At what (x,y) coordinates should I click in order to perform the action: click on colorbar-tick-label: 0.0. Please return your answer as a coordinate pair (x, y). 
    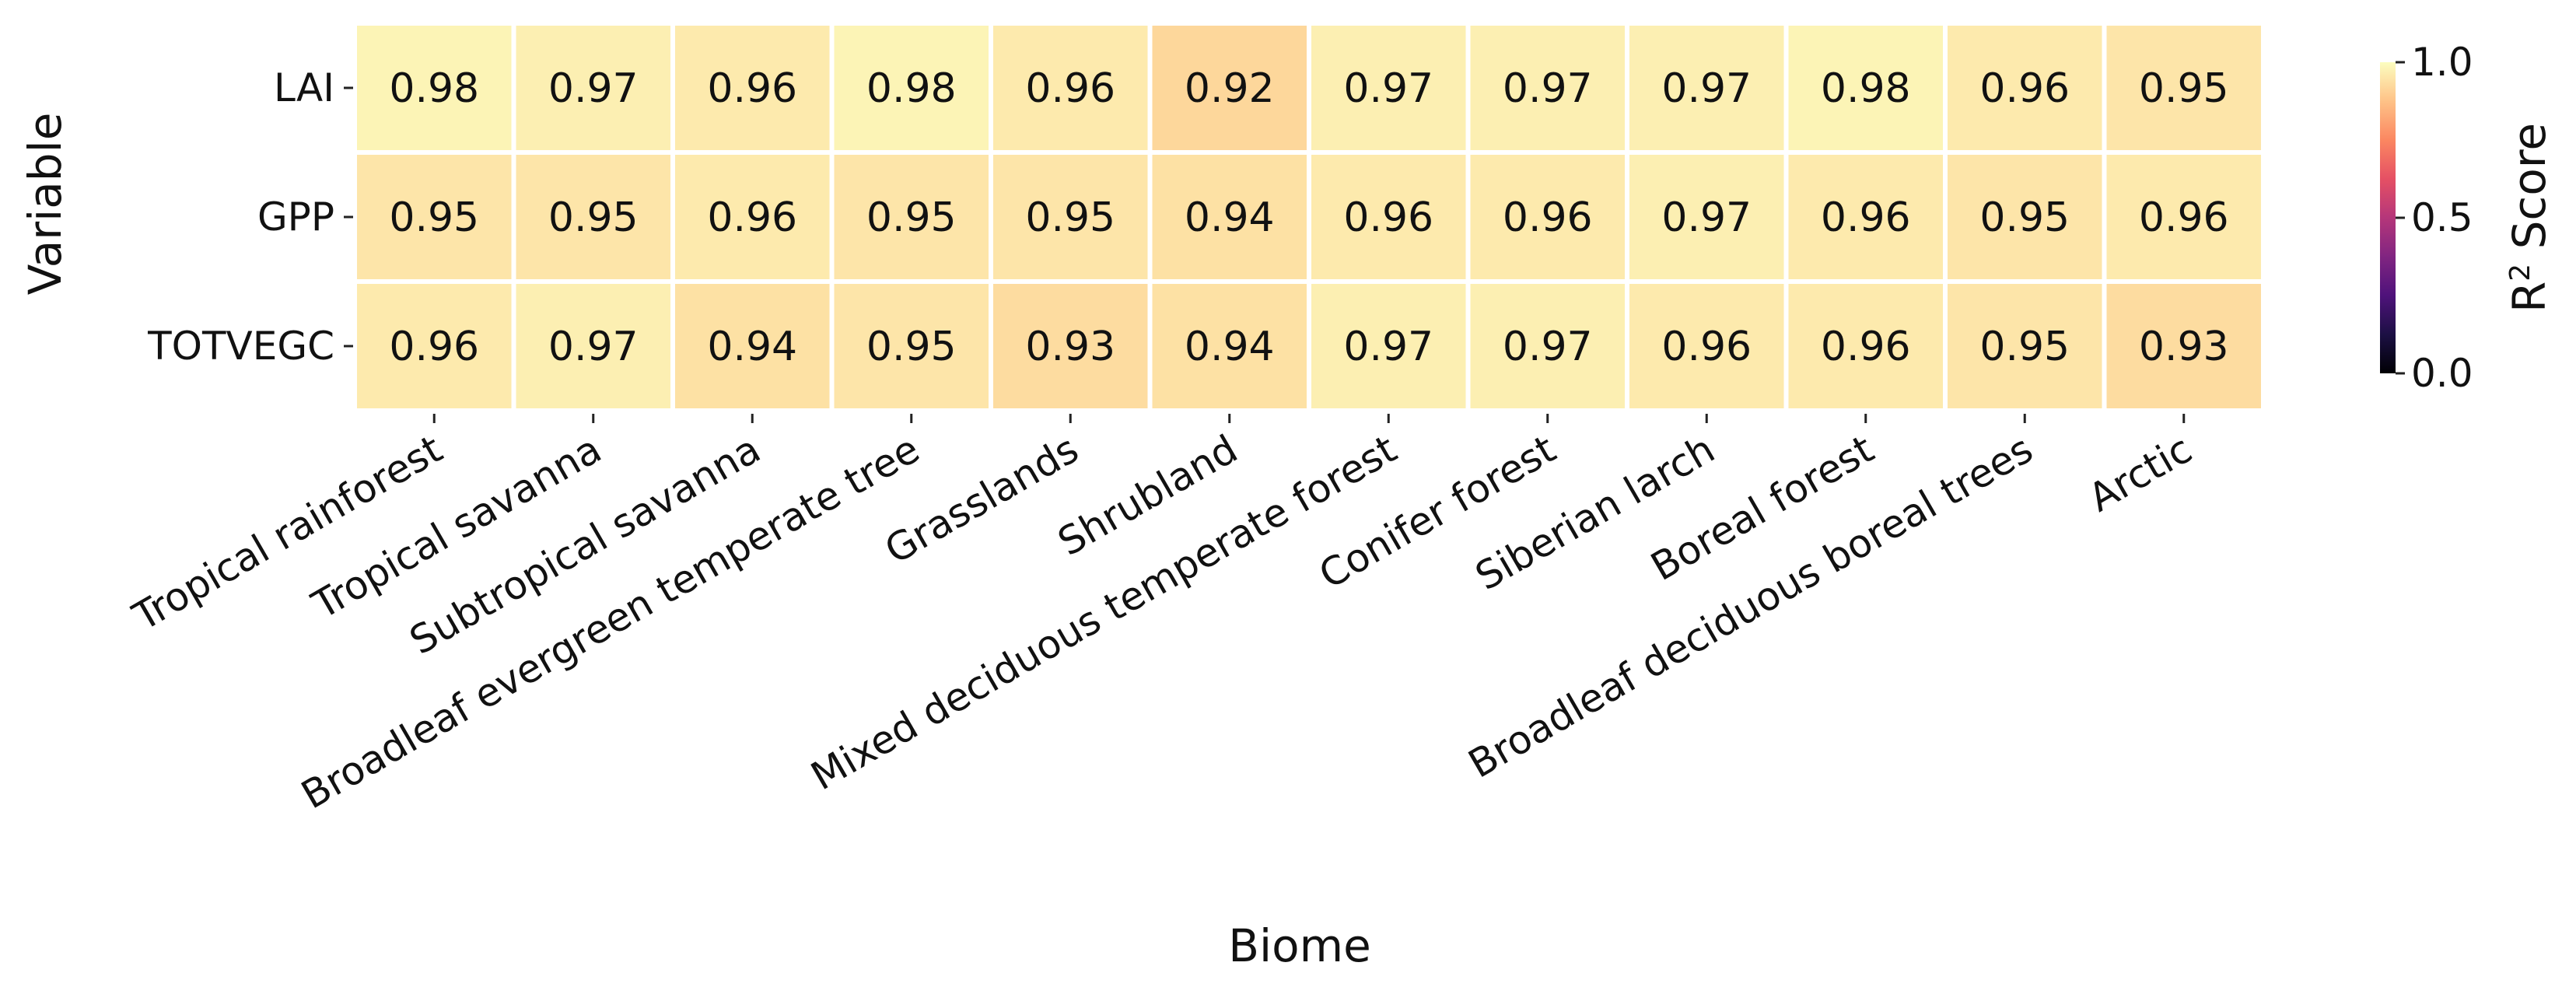
    Looking at the image, I should click on (2442, 373).